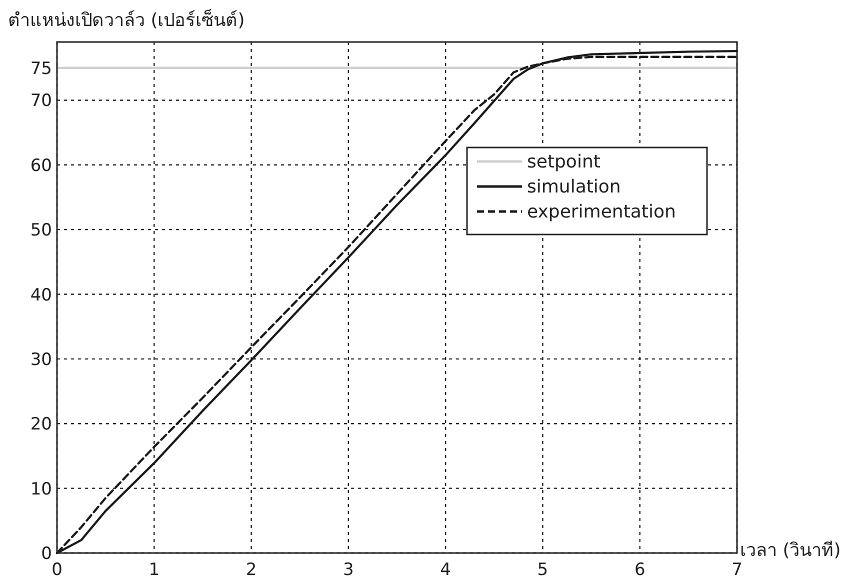 Image resolution: width=867 pixels, height=580 pixels. I want to click on y-tick-label: 50, so click(41, 230).